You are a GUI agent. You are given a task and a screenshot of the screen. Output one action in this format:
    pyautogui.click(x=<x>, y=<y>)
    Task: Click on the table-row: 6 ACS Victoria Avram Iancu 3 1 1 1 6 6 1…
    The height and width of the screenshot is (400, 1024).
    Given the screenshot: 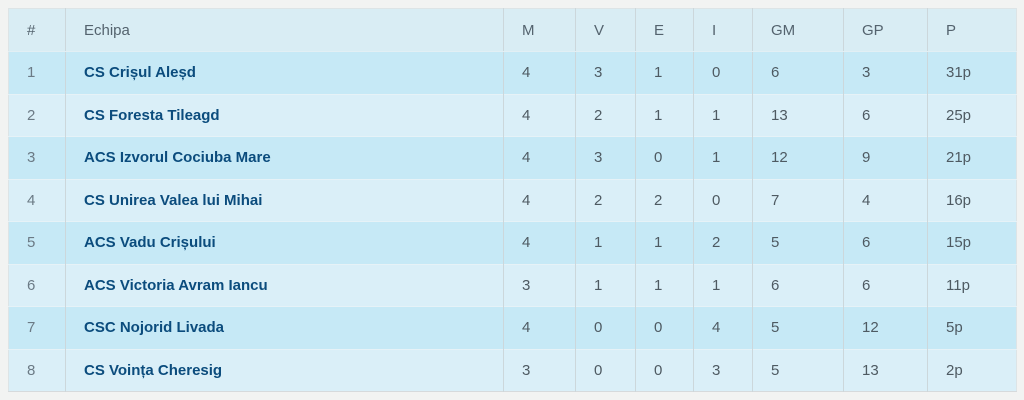 What is the action you would take?
    pyautogui.click(x=512, y=285)
    